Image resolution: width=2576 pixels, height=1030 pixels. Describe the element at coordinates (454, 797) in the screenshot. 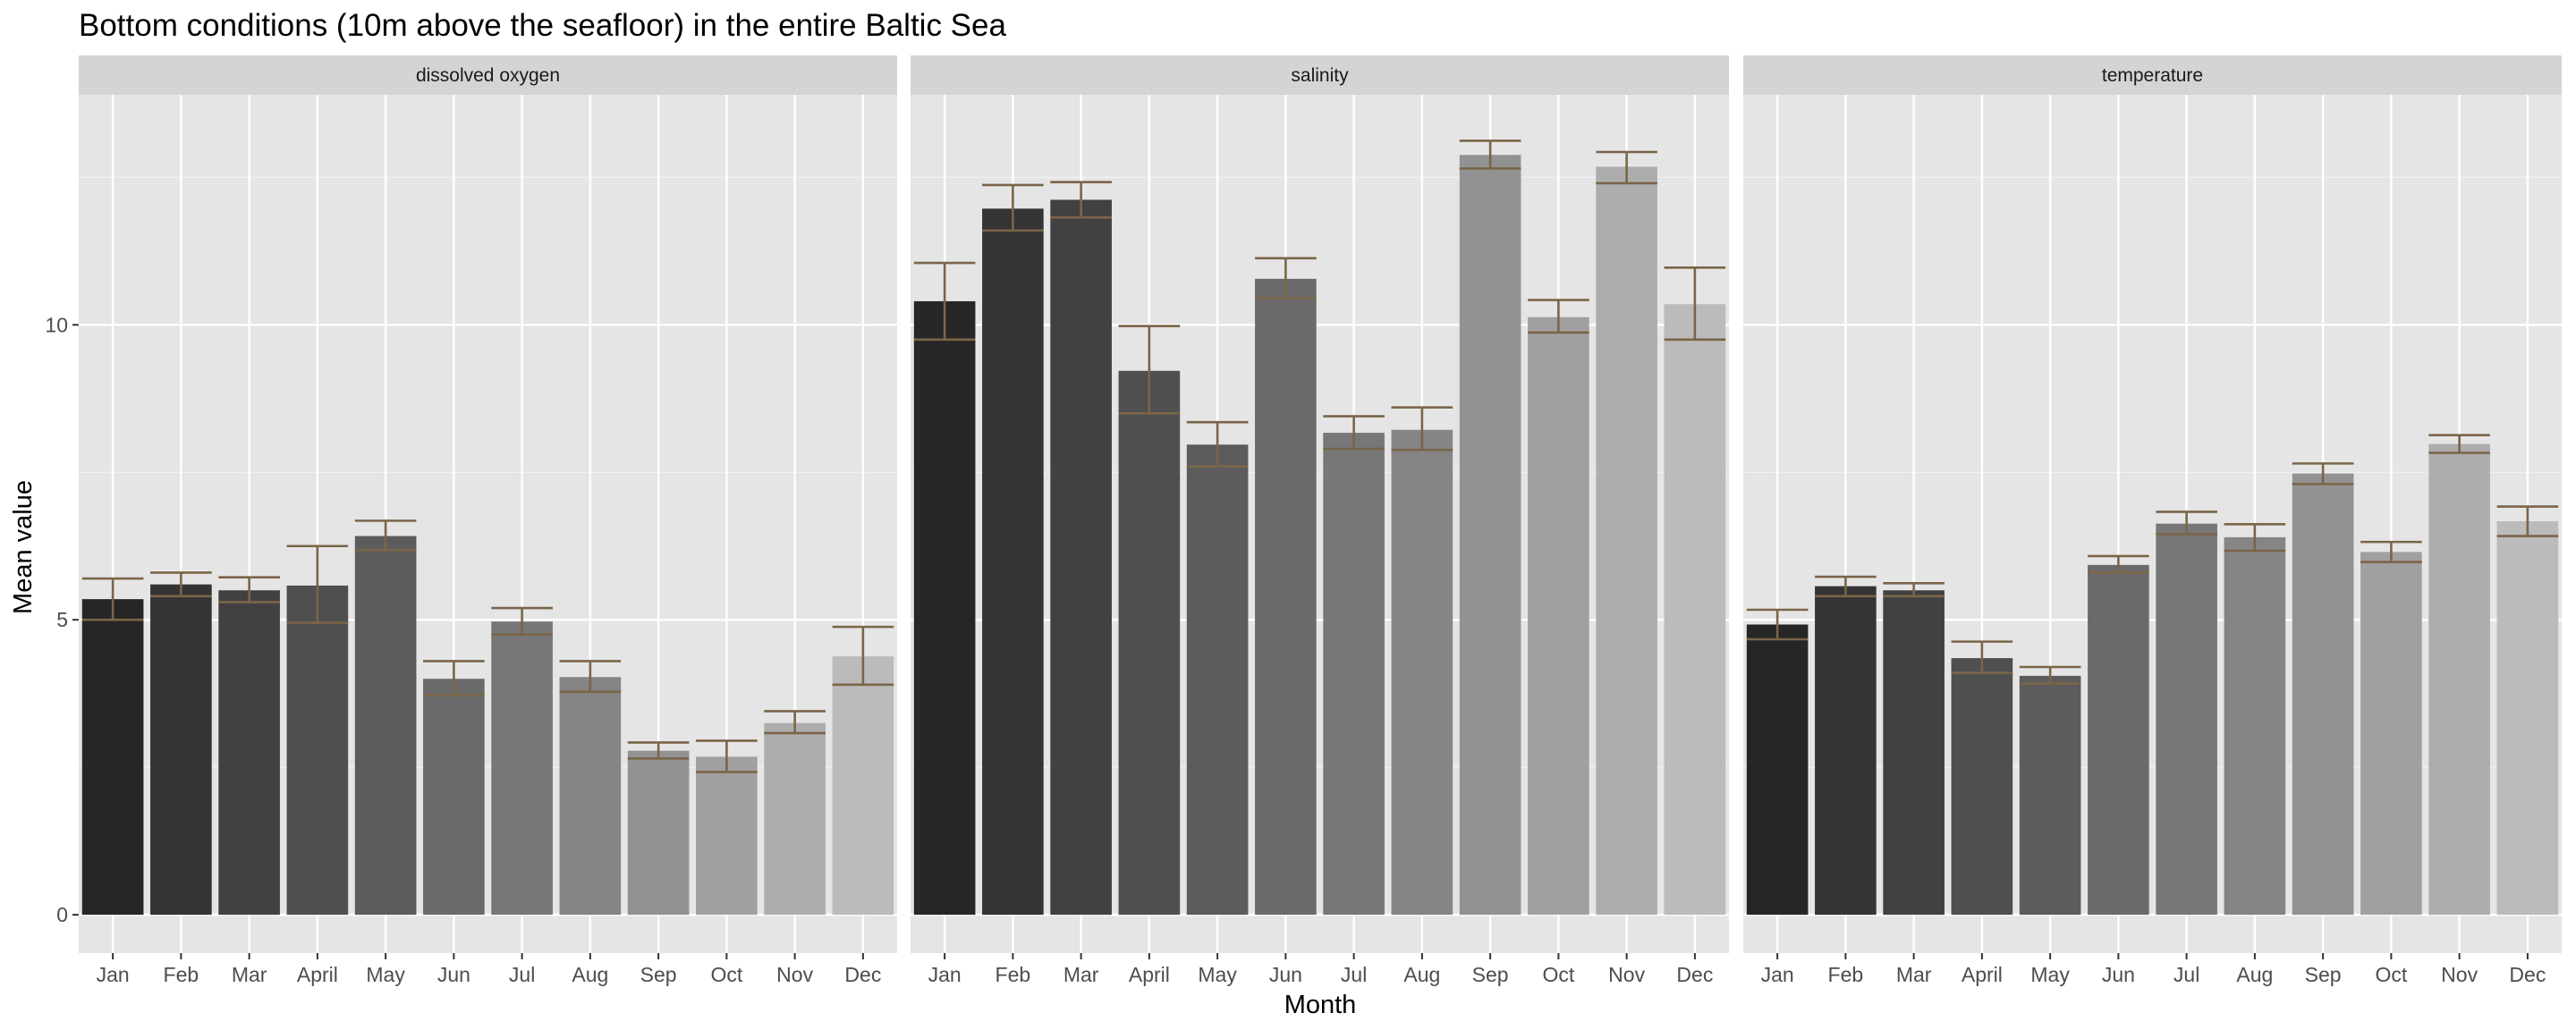

I see `bar-jun` at that location.